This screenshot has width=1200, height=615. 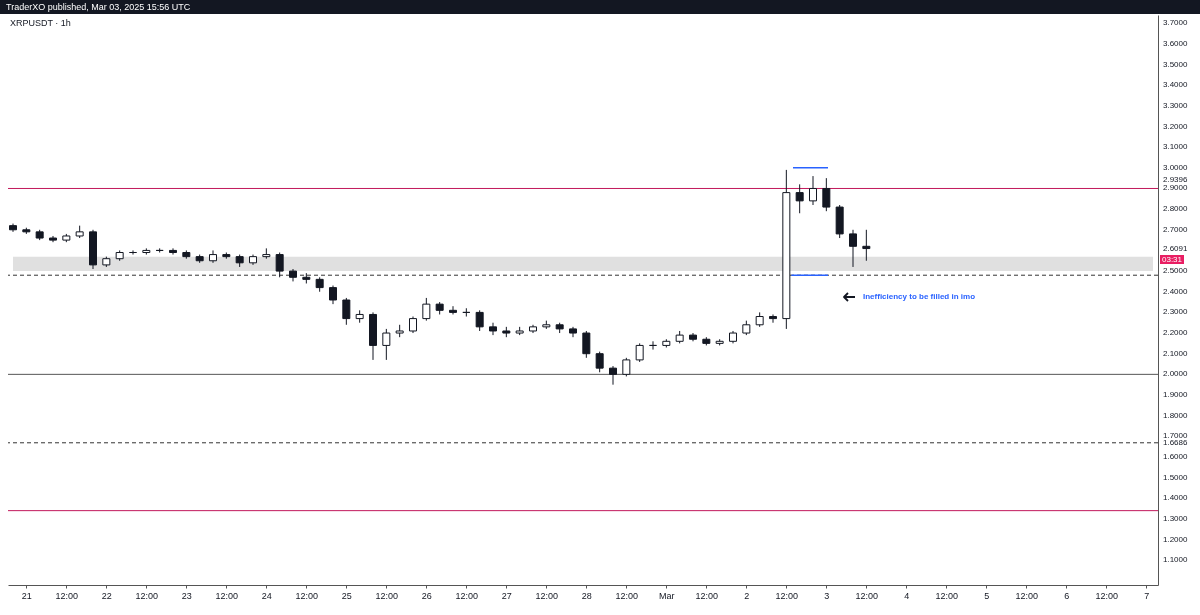 What do you see at coordinates (747, 595) in the screenshot?
I see `x-tick-label: 2` at bounding box center [747, 595].